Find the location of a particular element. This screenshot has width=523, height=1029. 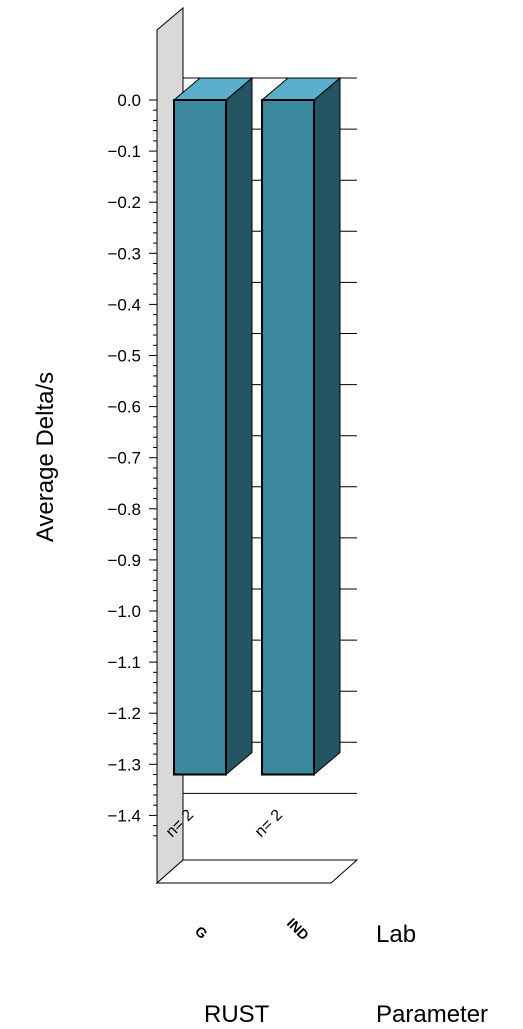

y-tick-label: −0.6 is located at coordinates (124, 407).